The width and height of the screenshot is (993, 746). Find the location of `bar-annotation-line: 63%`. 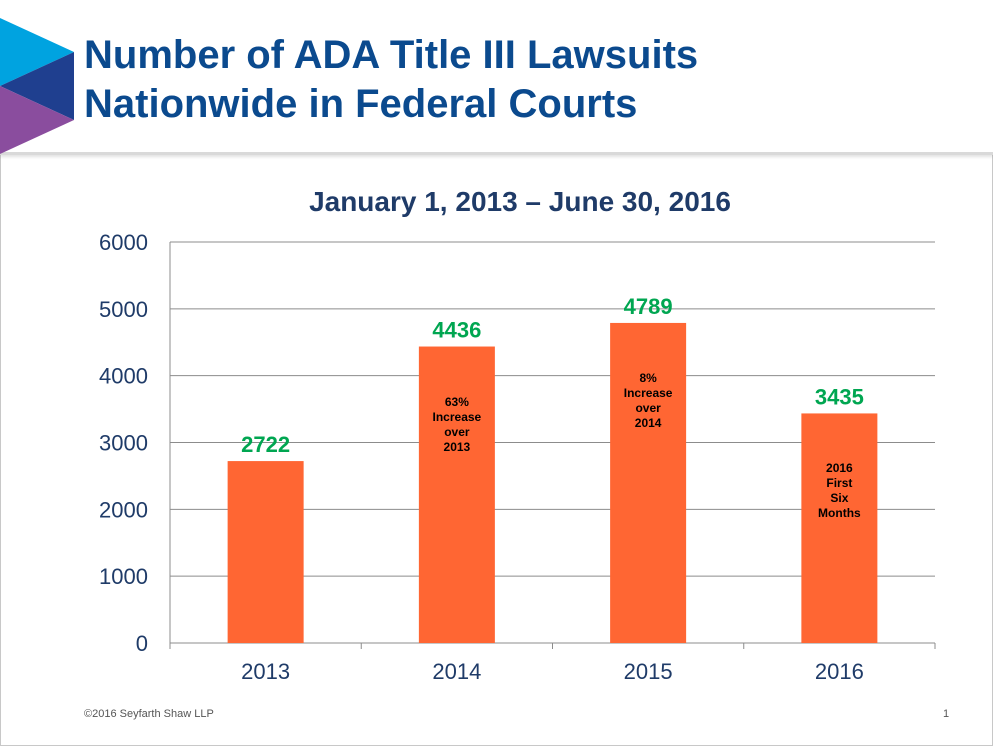

bar-annotation-line: 63% is located at coordinates (456, 401).